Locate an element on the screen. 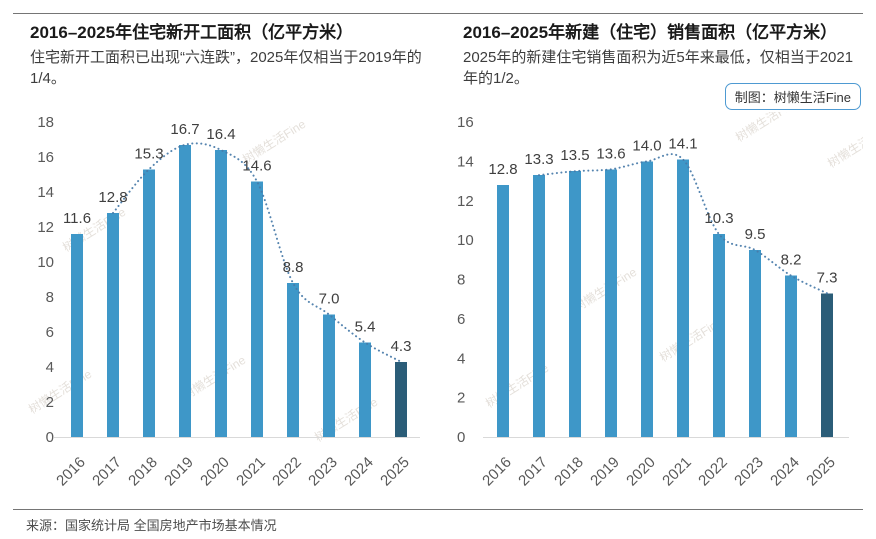 This screenshot has height=539, width=876. value-label: 10.3 is located at coordinates (718, 218).